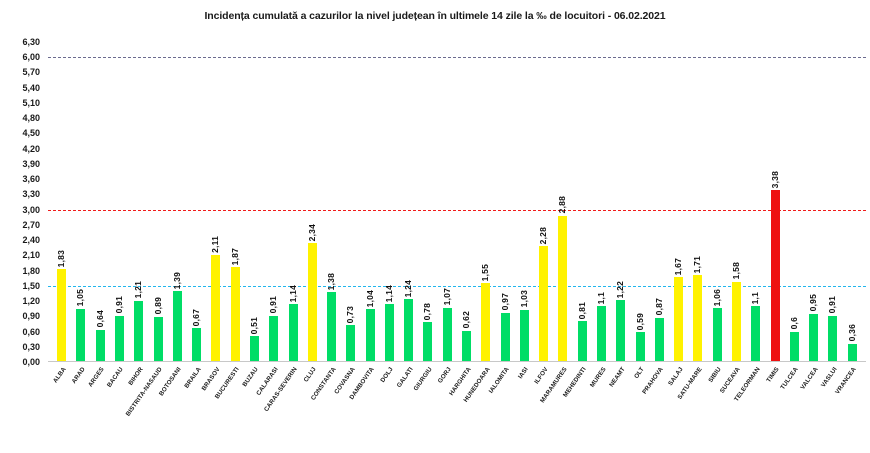  I want to click on x-axis-category-label: MURES, so click(598, 377).